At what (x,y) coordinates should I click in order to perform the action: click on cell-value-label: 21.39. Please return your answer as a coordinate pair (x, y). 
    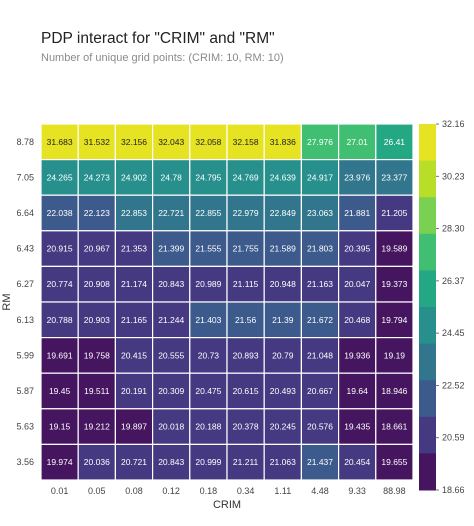
    Looking at the image, I should click on (283, 320).